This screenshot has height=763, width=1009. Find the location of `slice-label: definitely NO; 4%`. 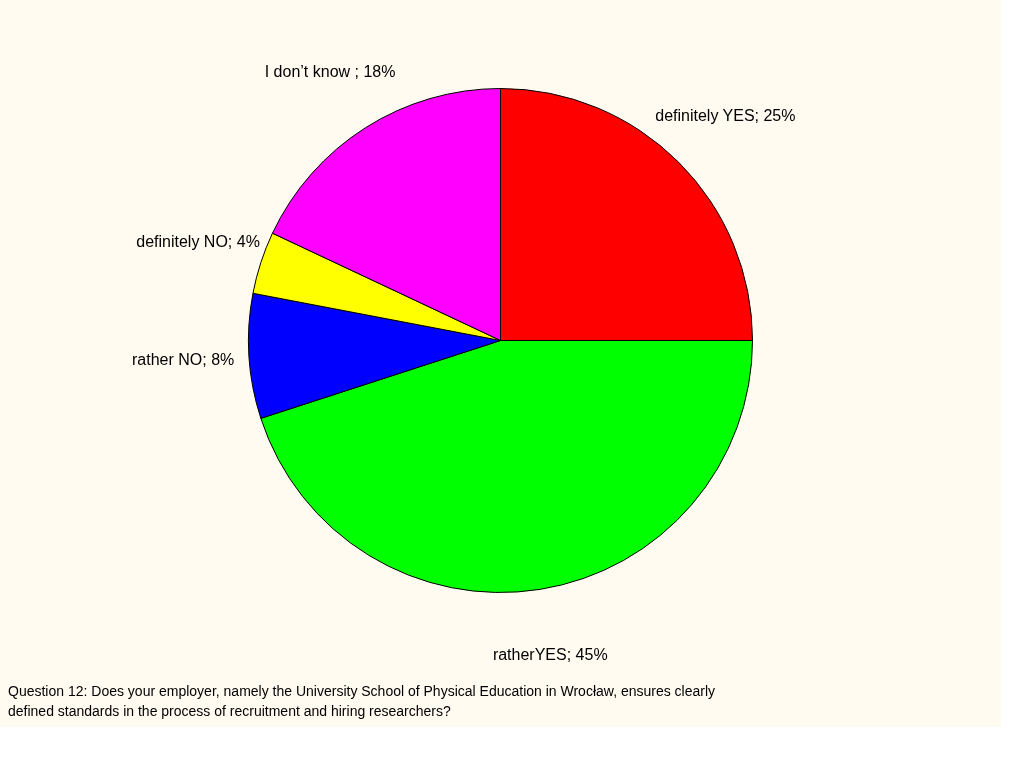

slice-label: definitely NO; 4% is located at coordinates (198, 242).